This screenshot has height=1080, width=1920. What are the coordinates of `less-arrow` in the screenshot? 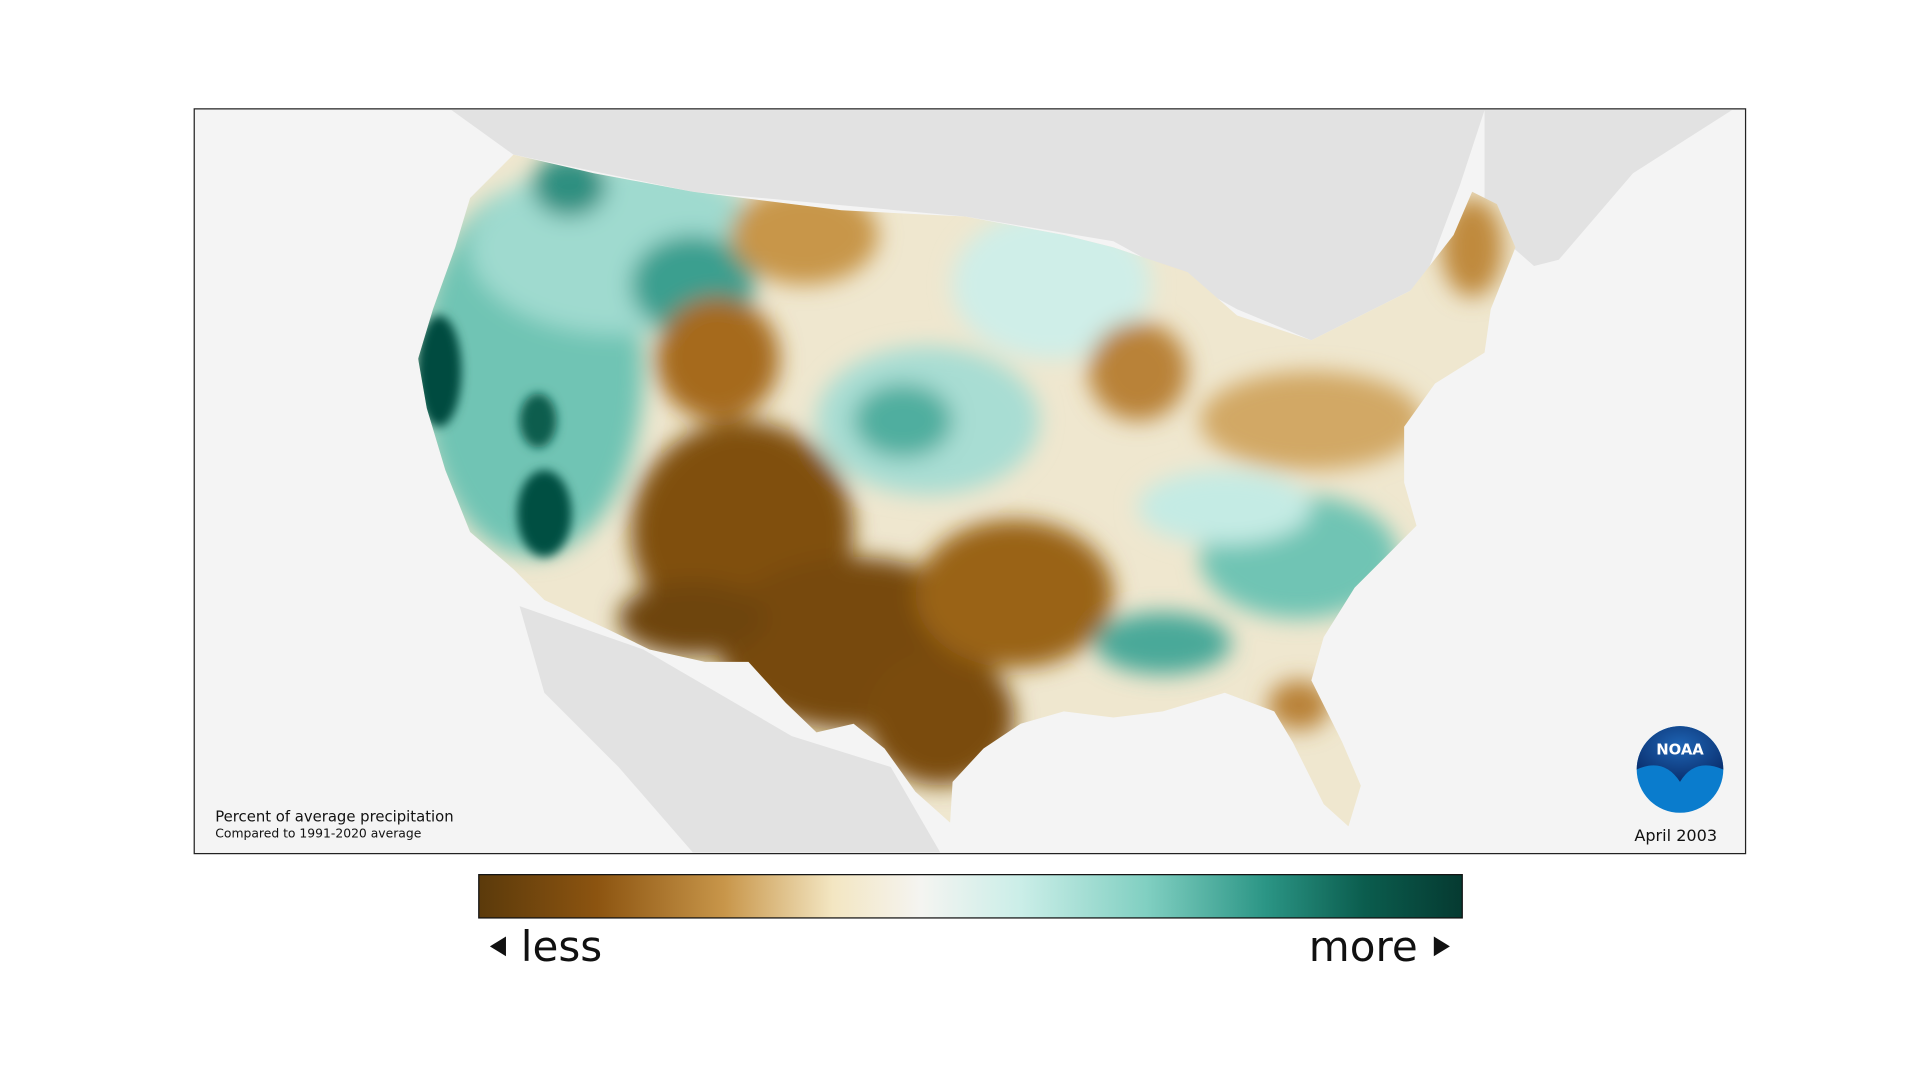 It's located at (497, 946).